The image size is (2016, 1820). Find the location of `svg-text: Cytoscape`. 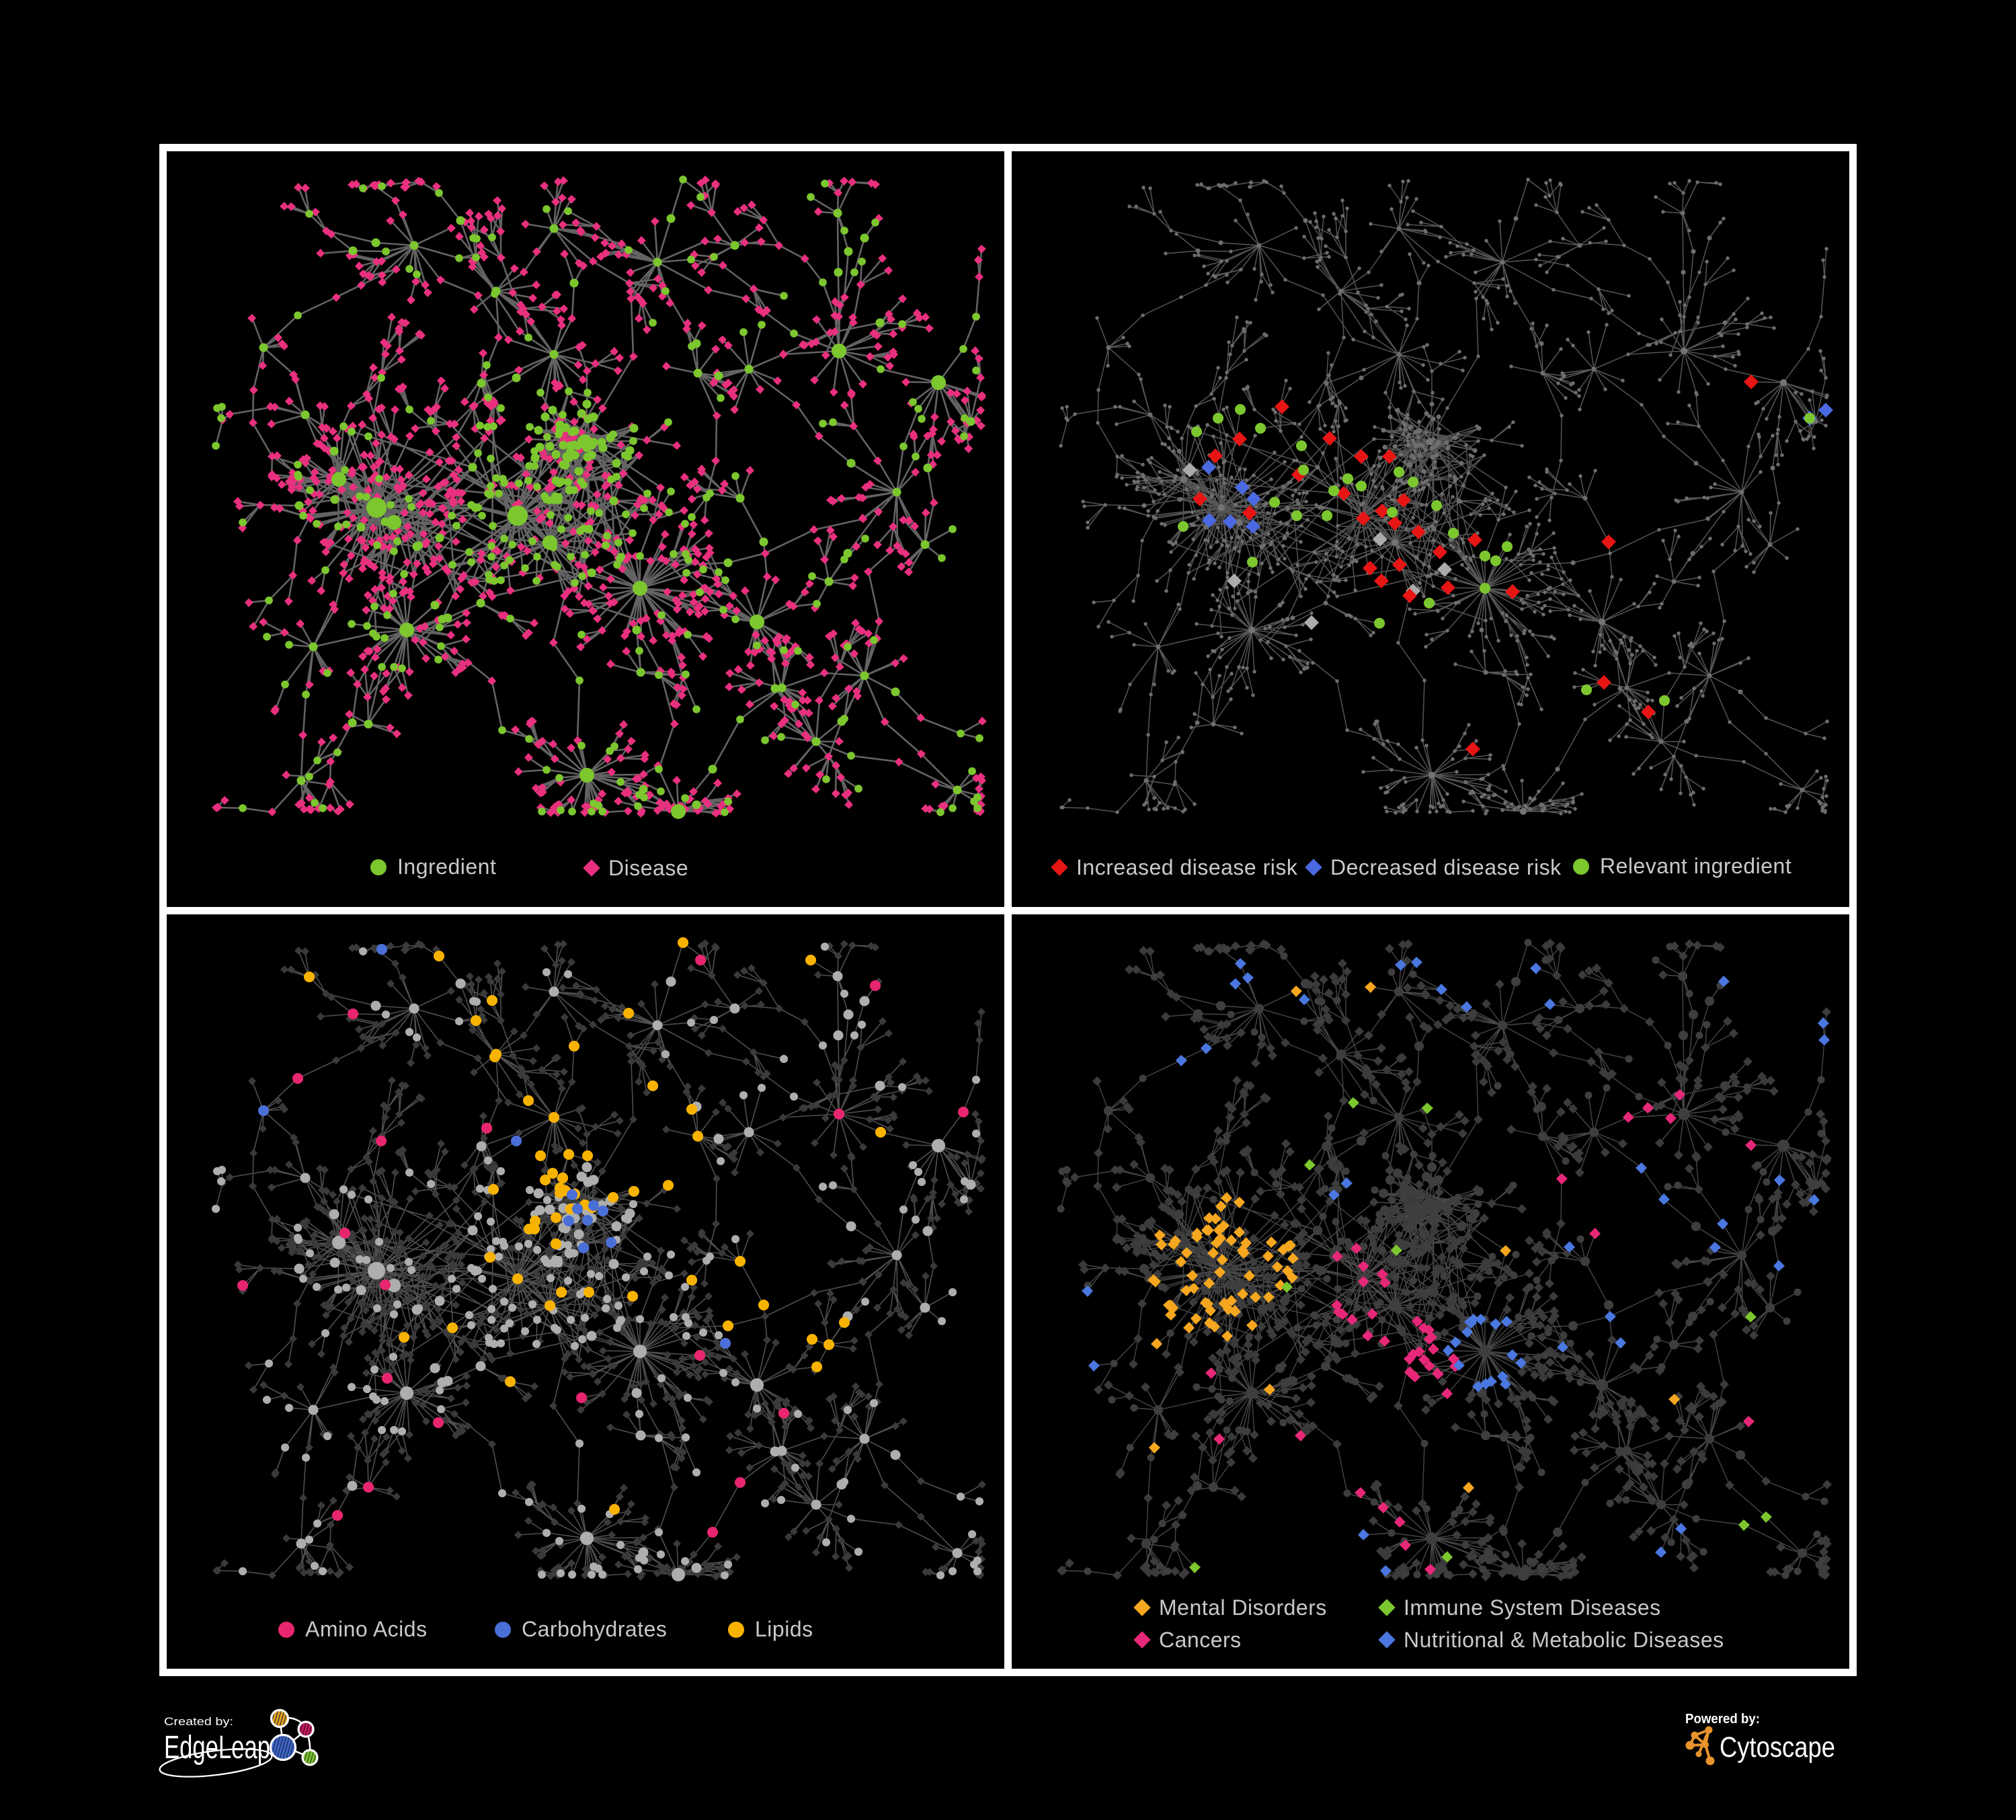

svg-text: Cytoscape is located at coordinates (1777, 1748).